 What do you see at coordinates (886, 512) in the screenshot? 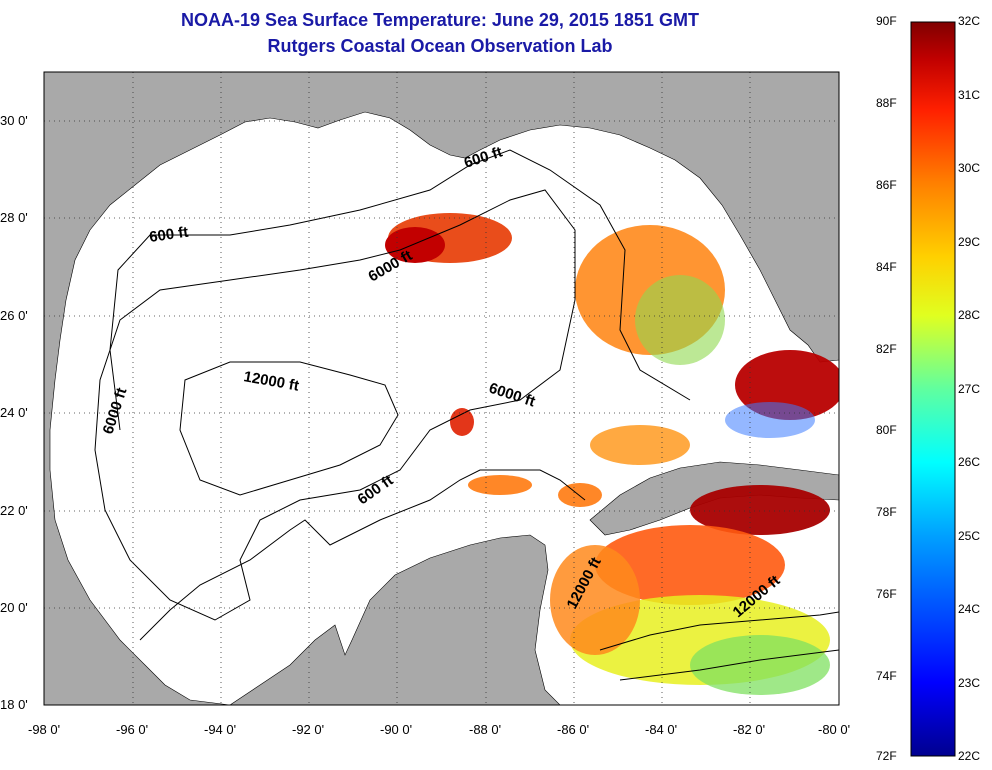
I see `colorbar-f-label: 78F` at bounding box center [886, 512].